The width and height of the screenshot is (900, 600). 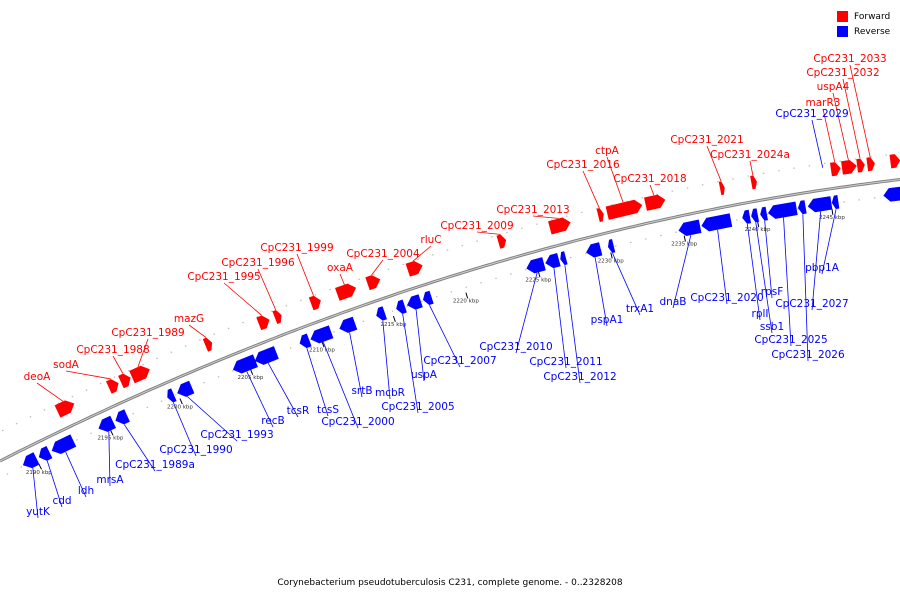 What do you see at coordinates (840, 126) in the screenshot?
I see `leader-uspA4` at bounding box center [840, 126].